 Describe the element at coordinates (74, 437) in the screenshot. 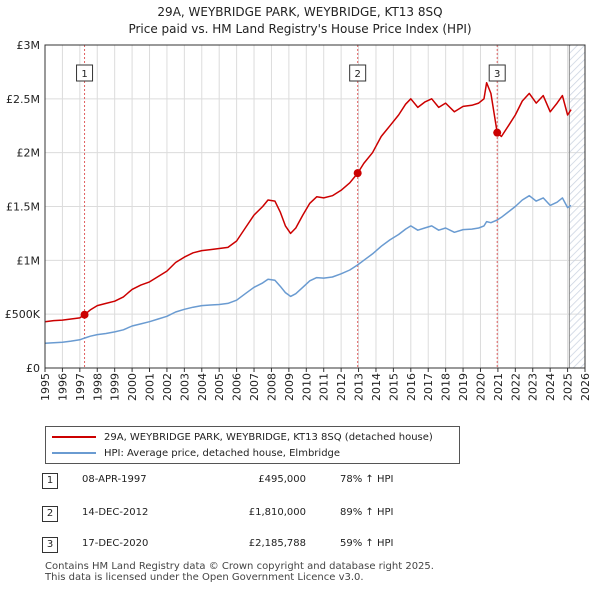

I see `property-line-swatch` at that location.